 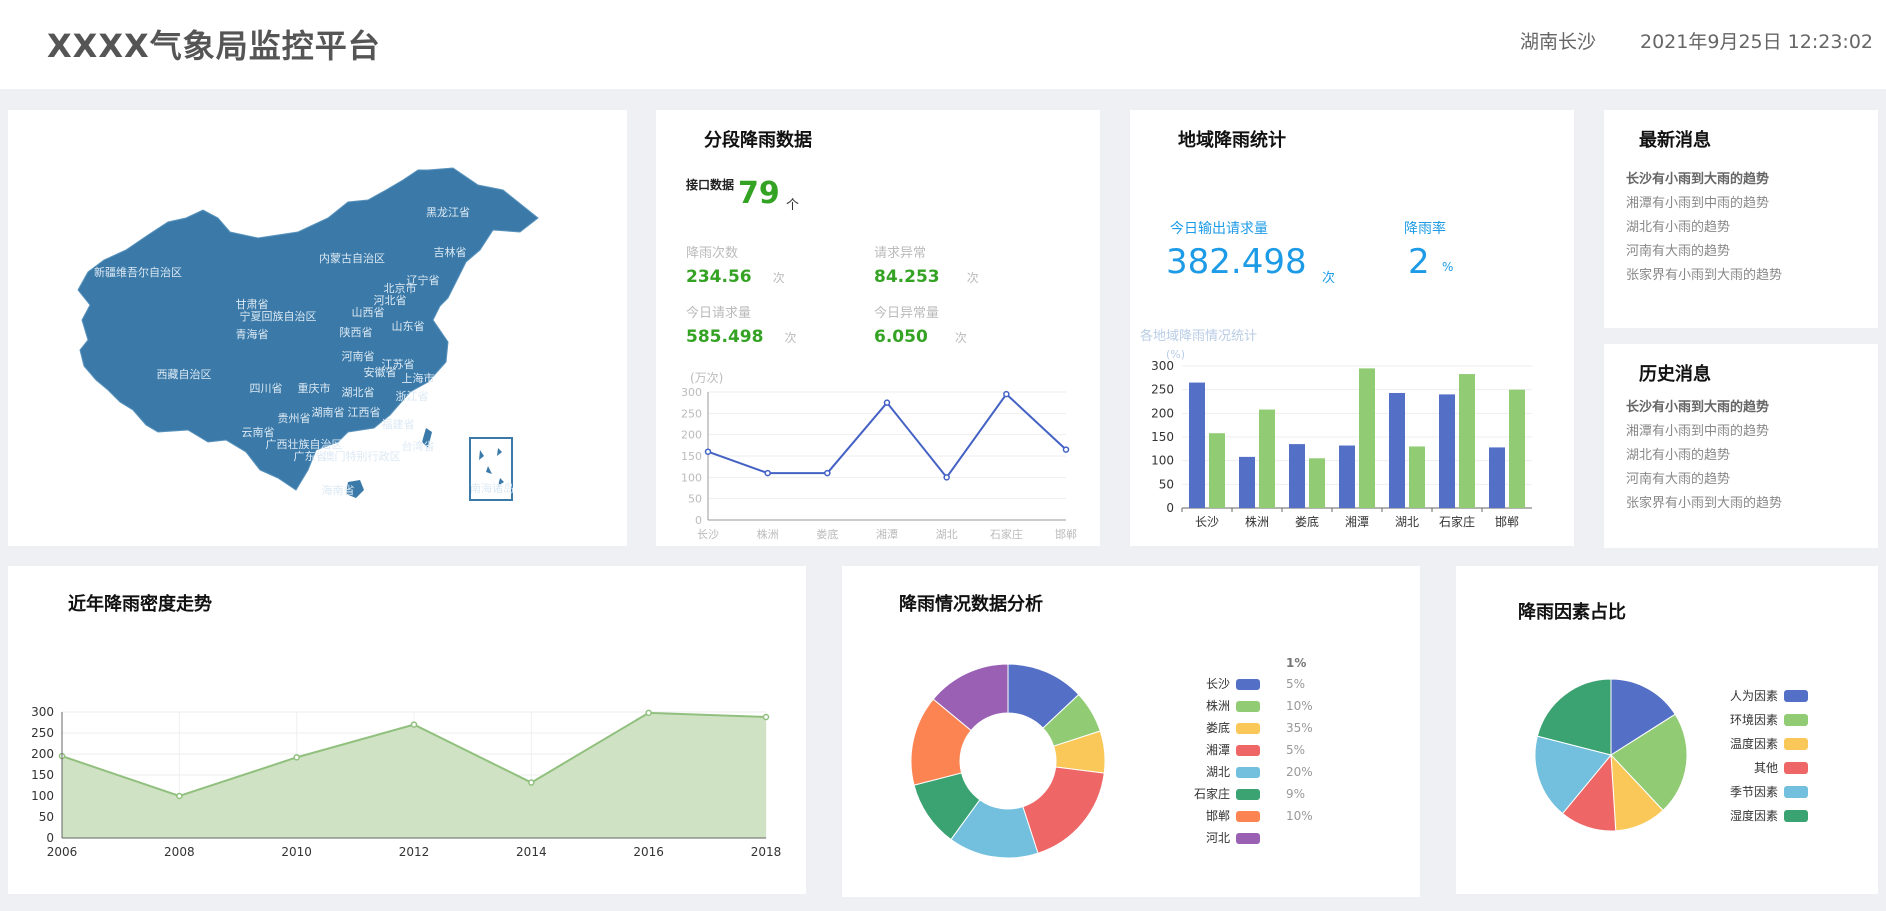 I want to click on legend-label: 石家庄, so click(x=1212, y=793).